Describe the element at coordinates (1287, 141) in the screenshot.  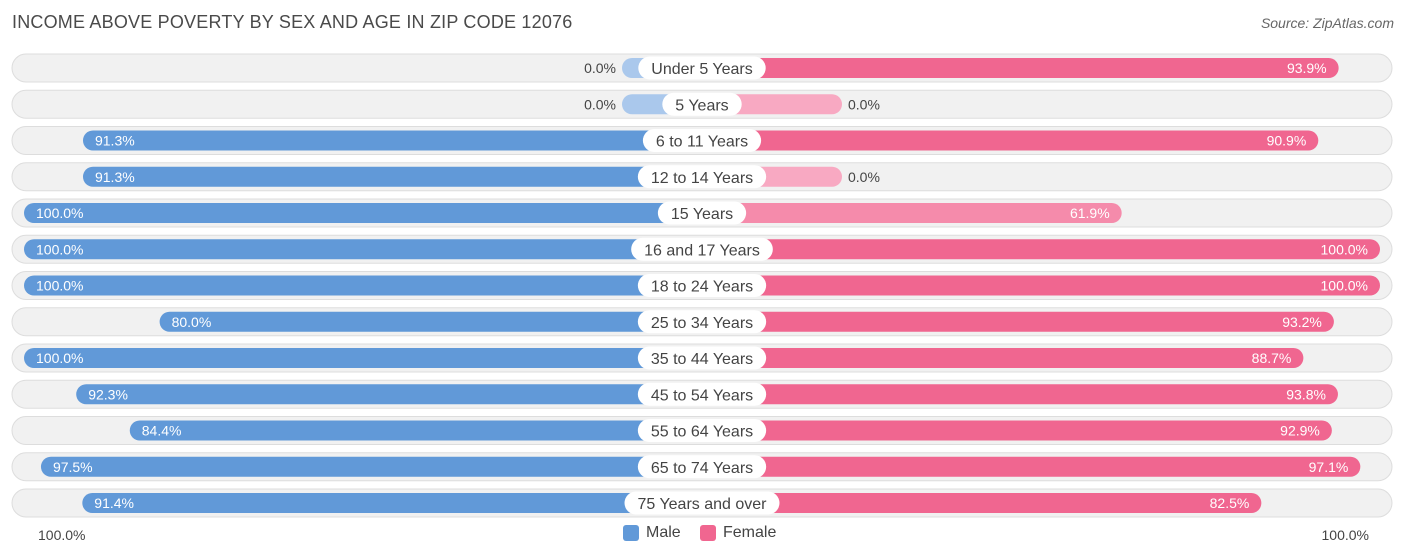
I see `female-value-label: 90.9%` at that location.